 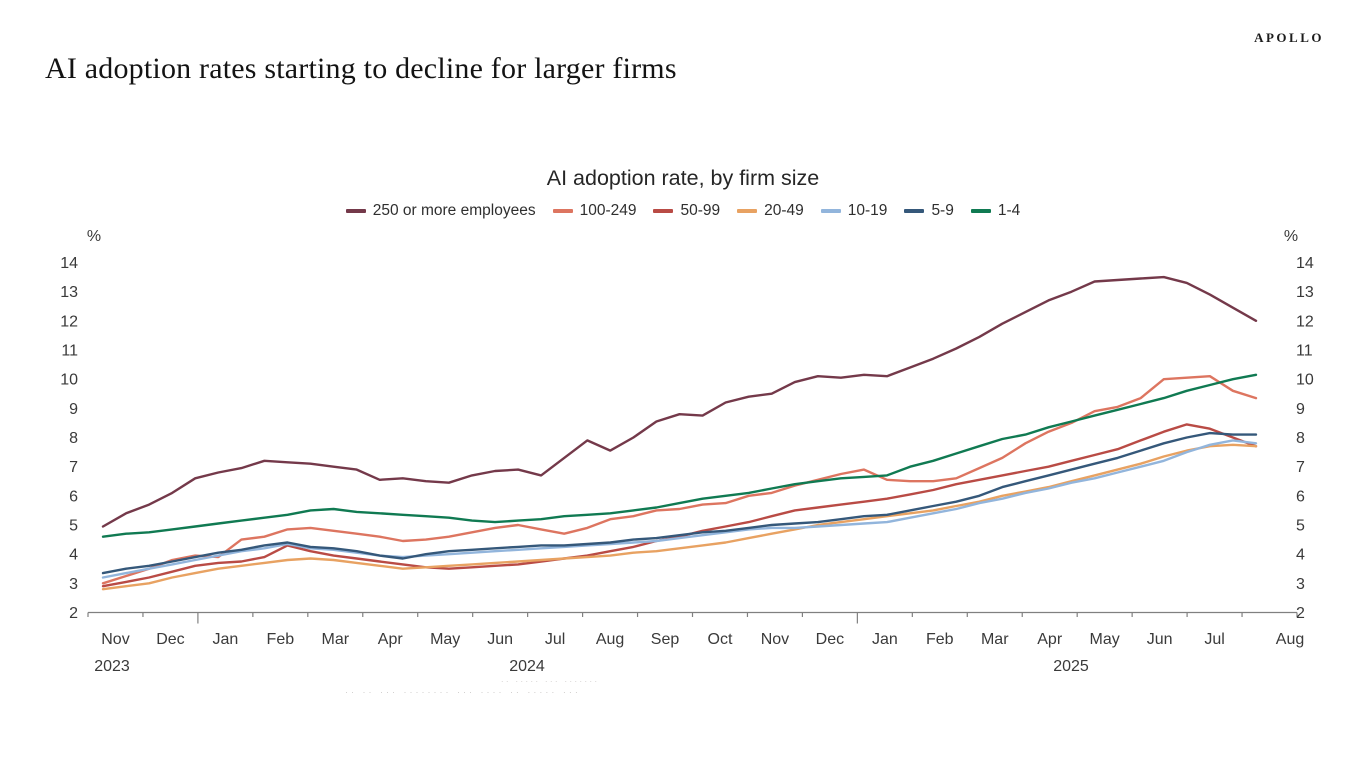 I want to click on x-year-label: 2025, so click(x=1071, y=666).